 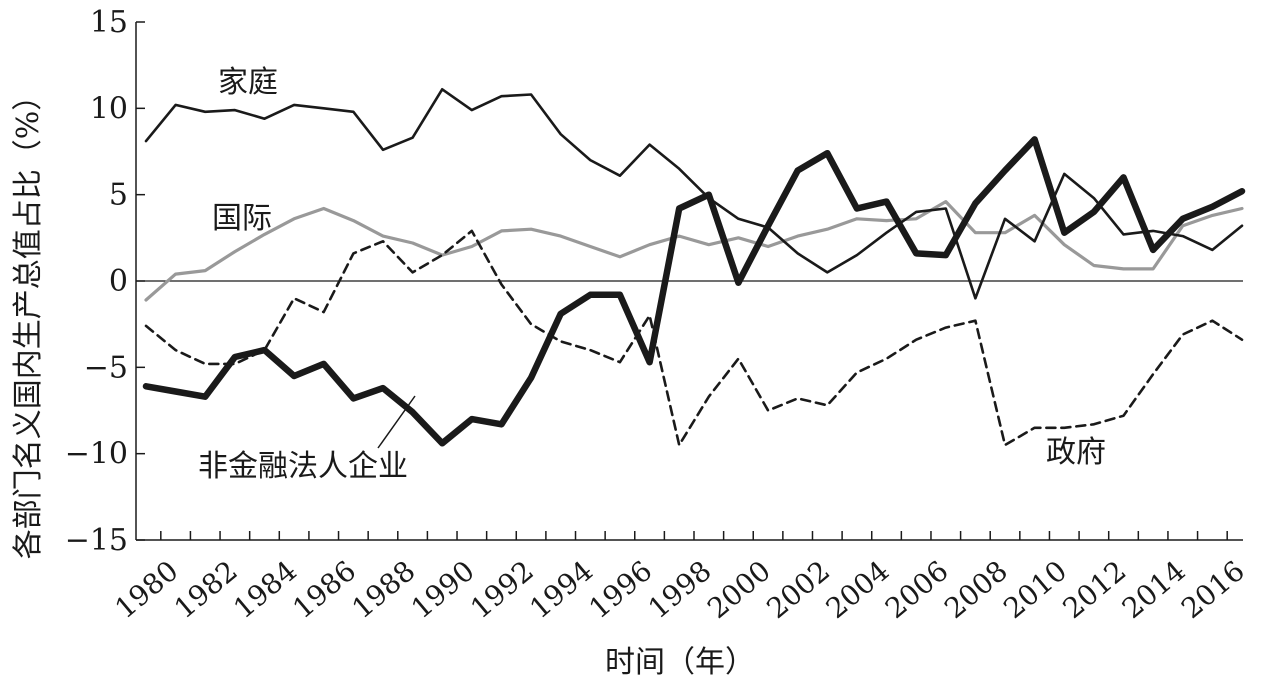 I want to click on x-tick-label: 1996, so click(x=621, y=589).